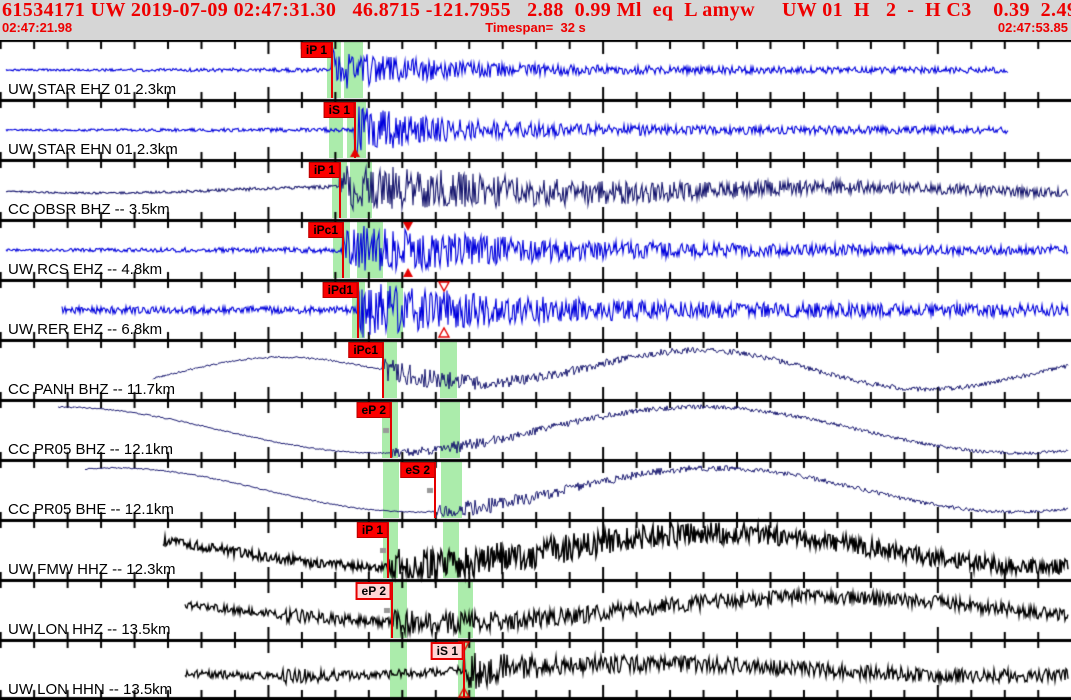 This screenshot has width=1071, height=700. I want to click on station-label: CC PANH BHZ -- 11.7km, so click(91, 389).